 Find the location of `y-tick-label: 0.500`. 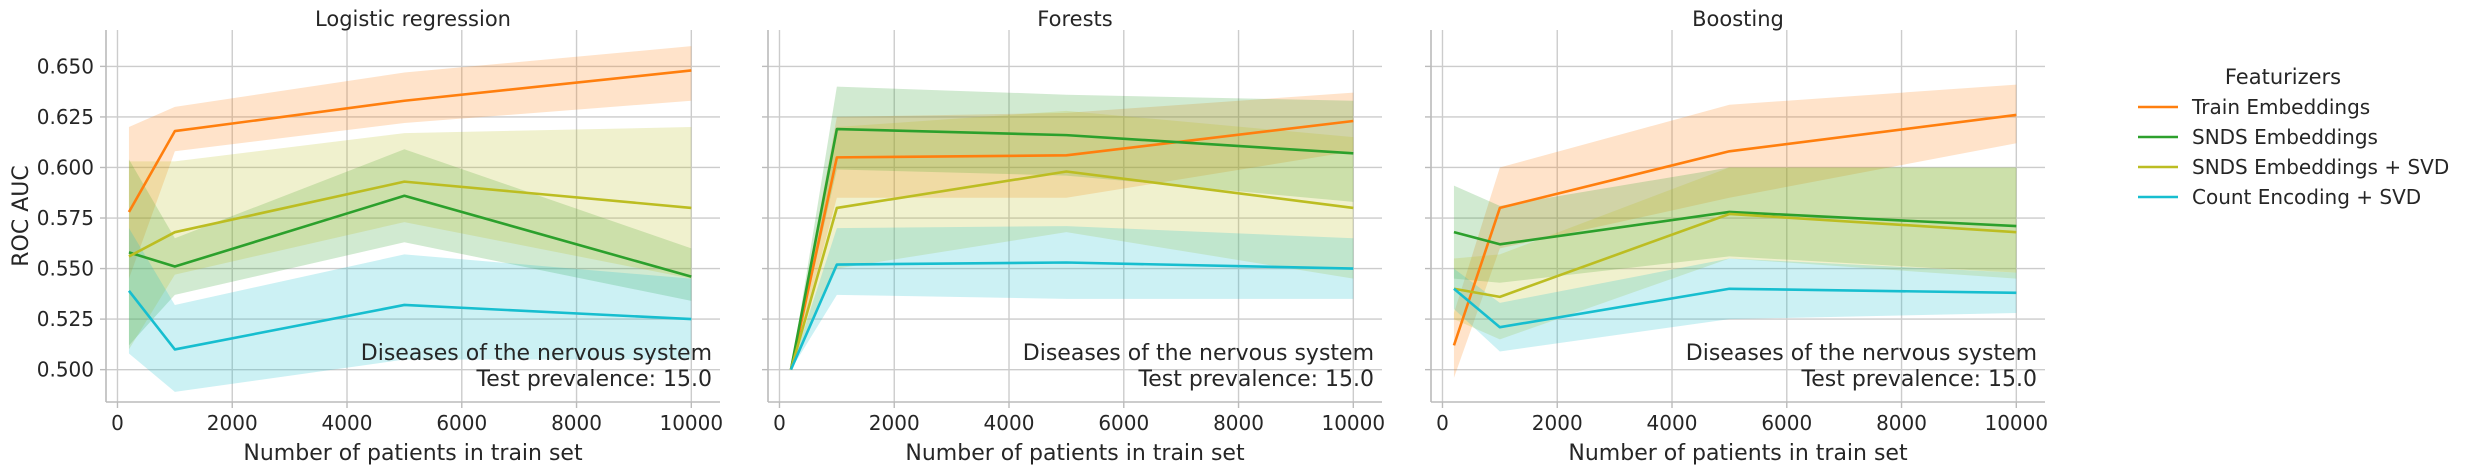

y-tick-label: 0.500 is located at coordinates (65, 370).